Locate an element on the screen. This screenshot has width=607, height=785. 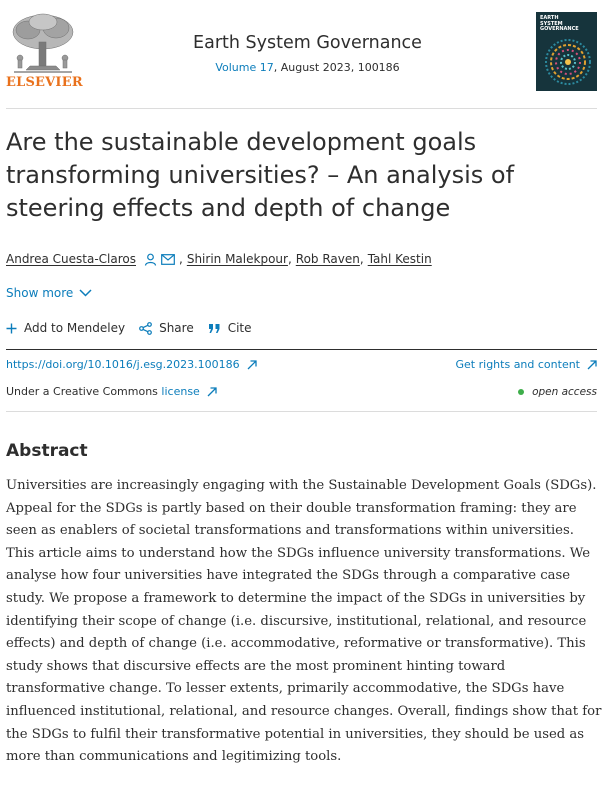
open-access-label: open access is located at coordinates (564, 391).